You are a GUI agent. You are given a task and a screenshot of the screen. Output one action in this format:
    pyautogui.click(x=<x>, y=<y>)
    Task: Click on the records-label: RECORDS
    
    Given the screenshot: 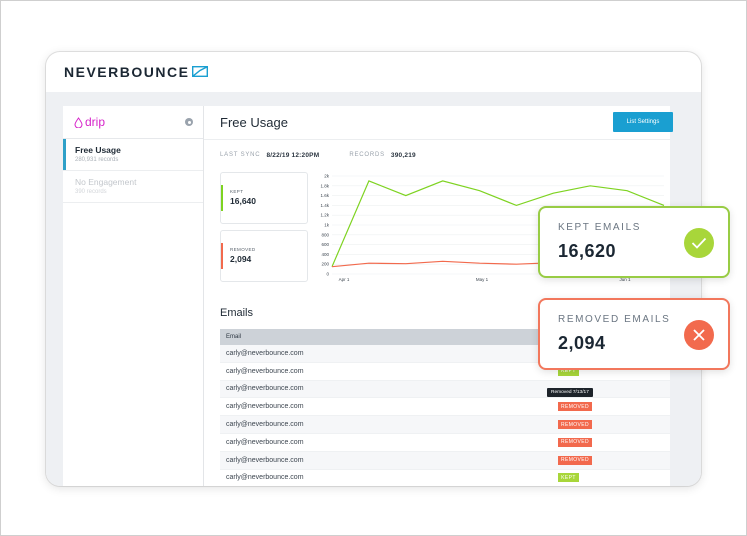 What is the action you would take?
    pyautogui.click(x=367, y=155)
    